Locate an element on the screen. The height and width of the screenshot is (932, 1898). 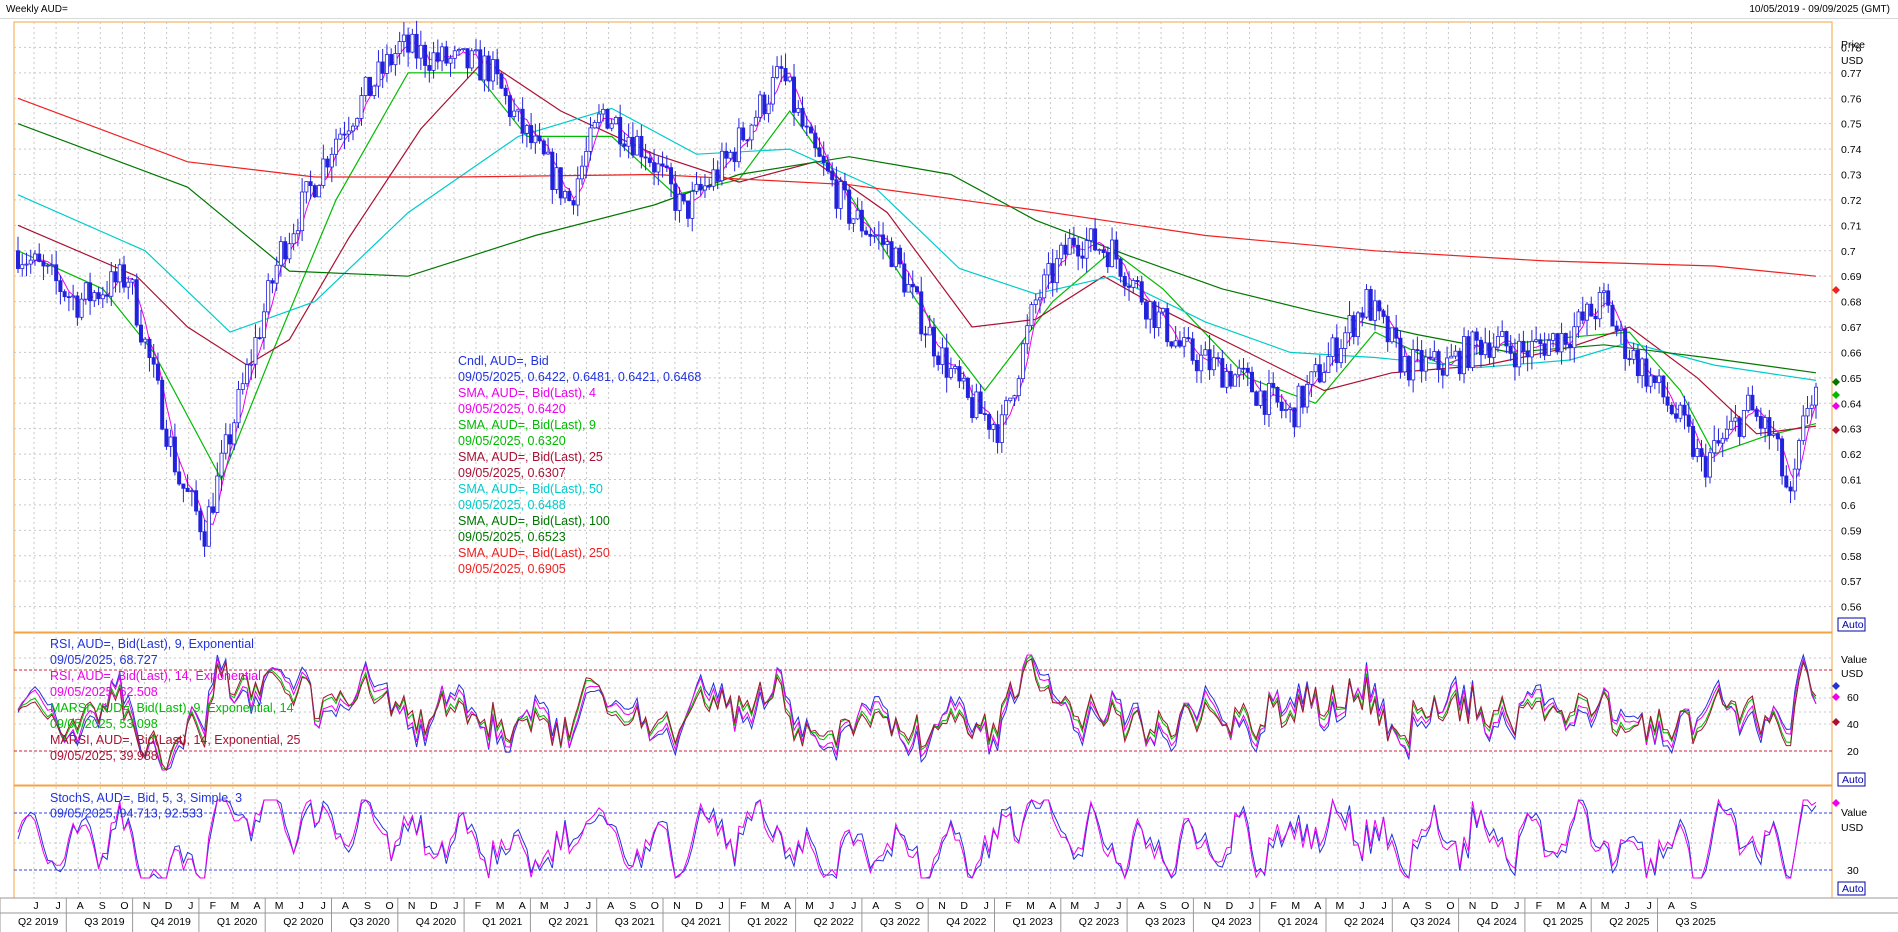
svg-text: Auto is located at coordinates (1853, 625).